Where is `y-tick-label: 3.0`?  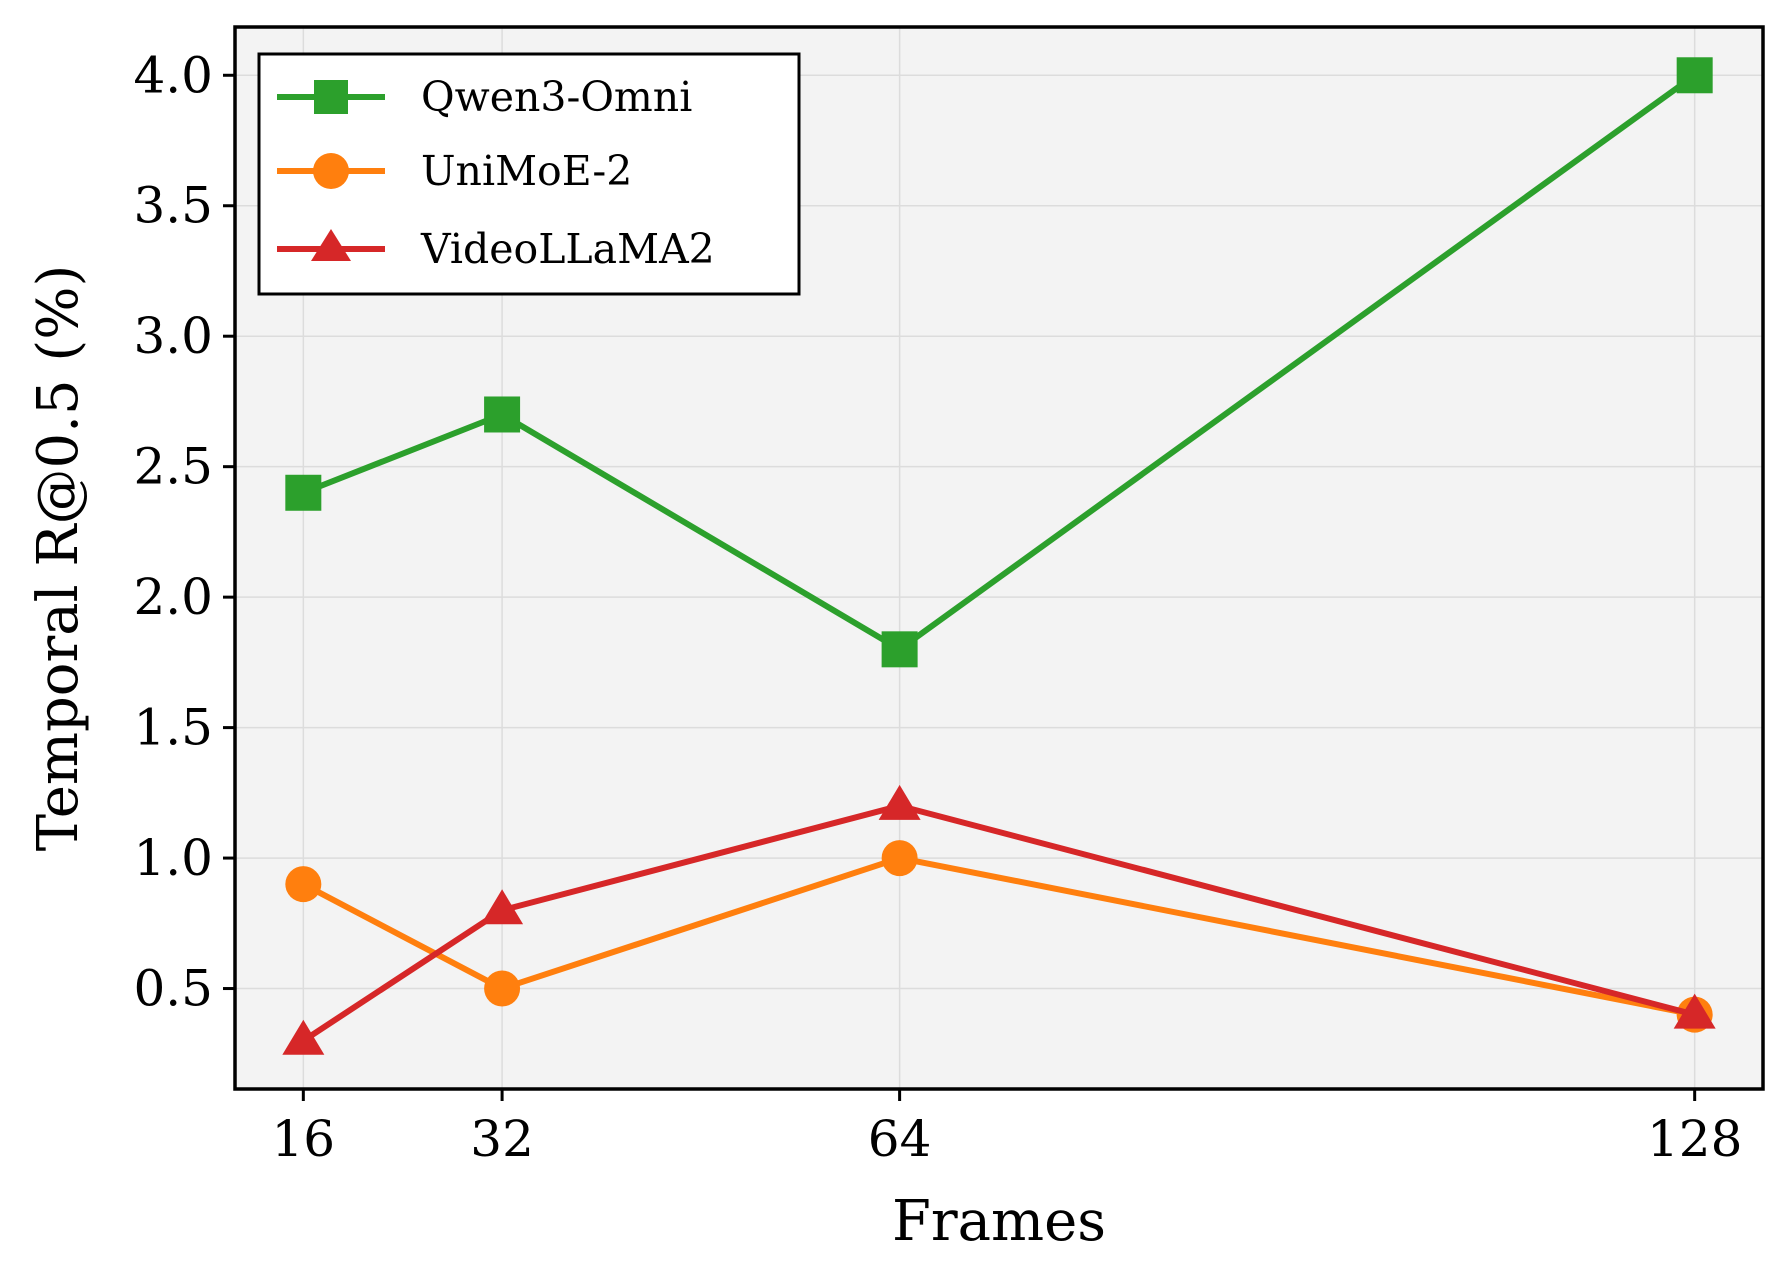 y-tick-label: 3.0 is located at coordinates (173, 336).